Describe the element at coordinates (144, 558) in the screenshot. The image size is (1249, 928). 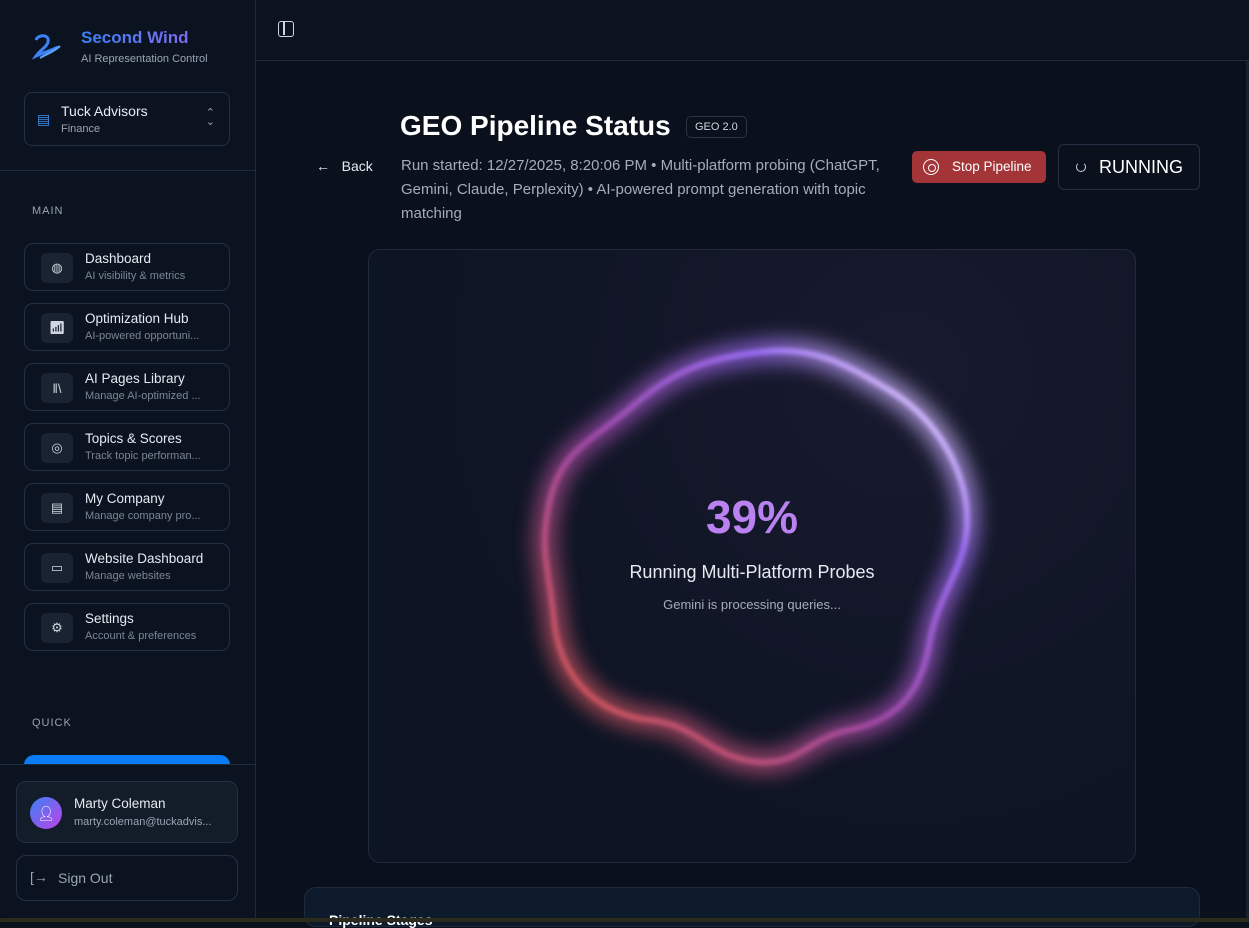
I see `nav-label: Website Dashboard` at that location.